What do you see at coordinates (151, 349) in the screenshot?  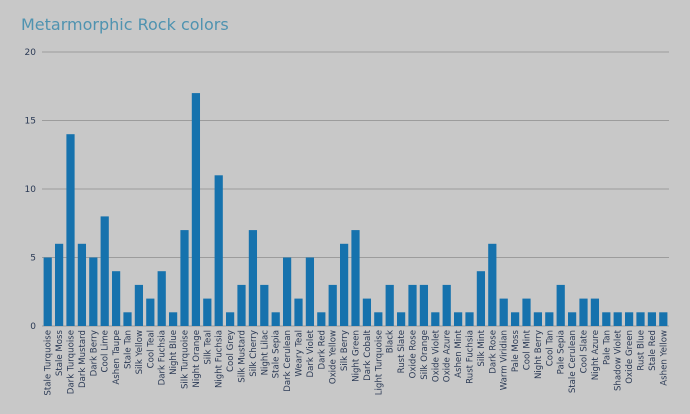 I see `x-tick-label: Cool Teal` at bounding box center [151, 349].